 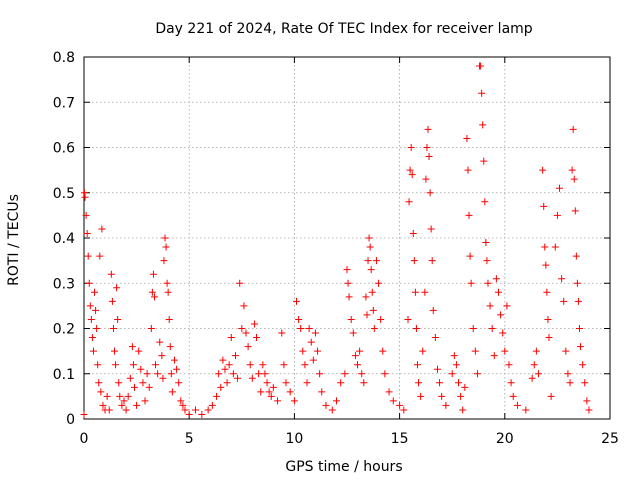 I want to click on y-tick-label: 0.4, so click(x=64, y=239).